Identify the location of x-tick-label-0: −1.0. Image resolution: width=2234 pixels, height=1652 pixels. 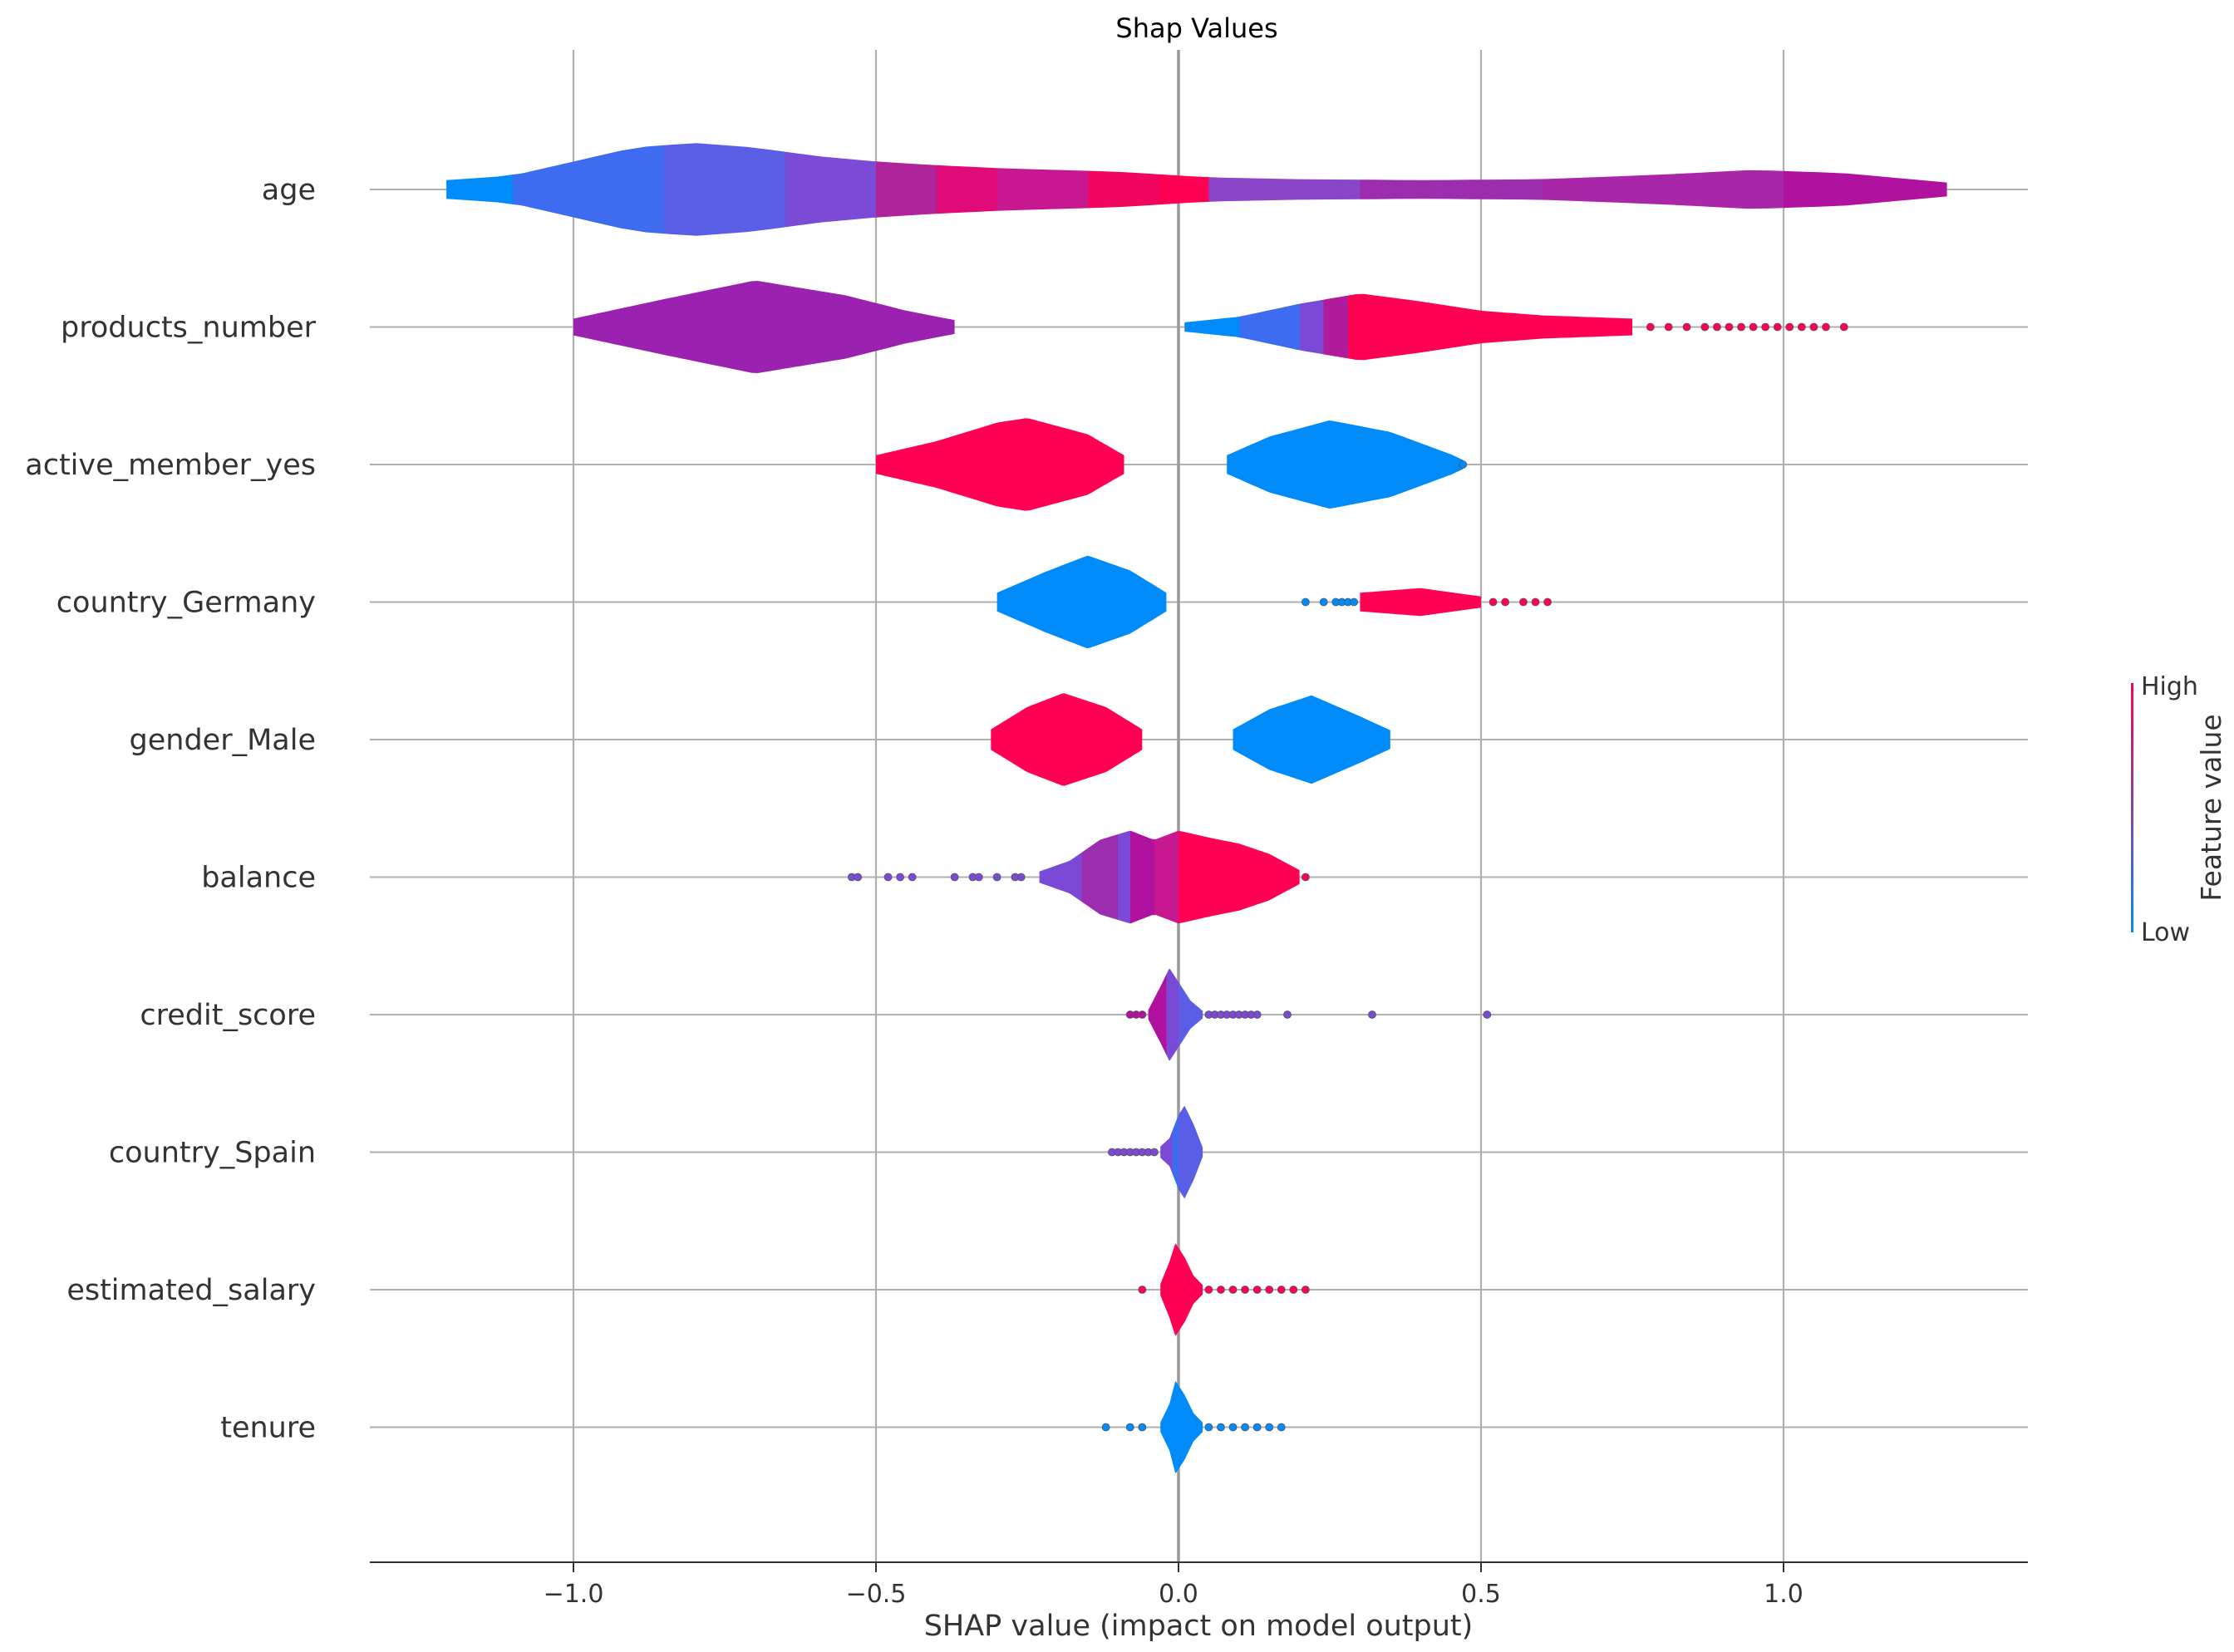
(574, 1594).